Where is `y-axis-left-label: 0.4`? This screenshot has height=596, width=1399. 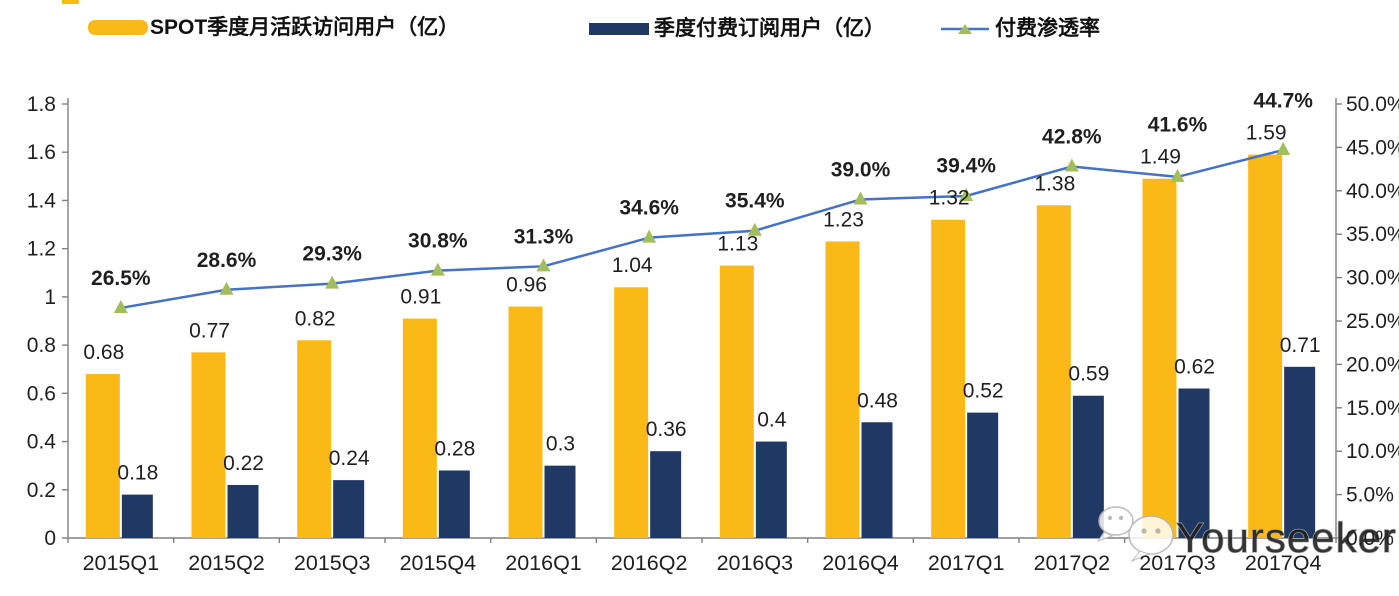 y-axis-left-label: 0.4 is located at coordinates (42, 442).